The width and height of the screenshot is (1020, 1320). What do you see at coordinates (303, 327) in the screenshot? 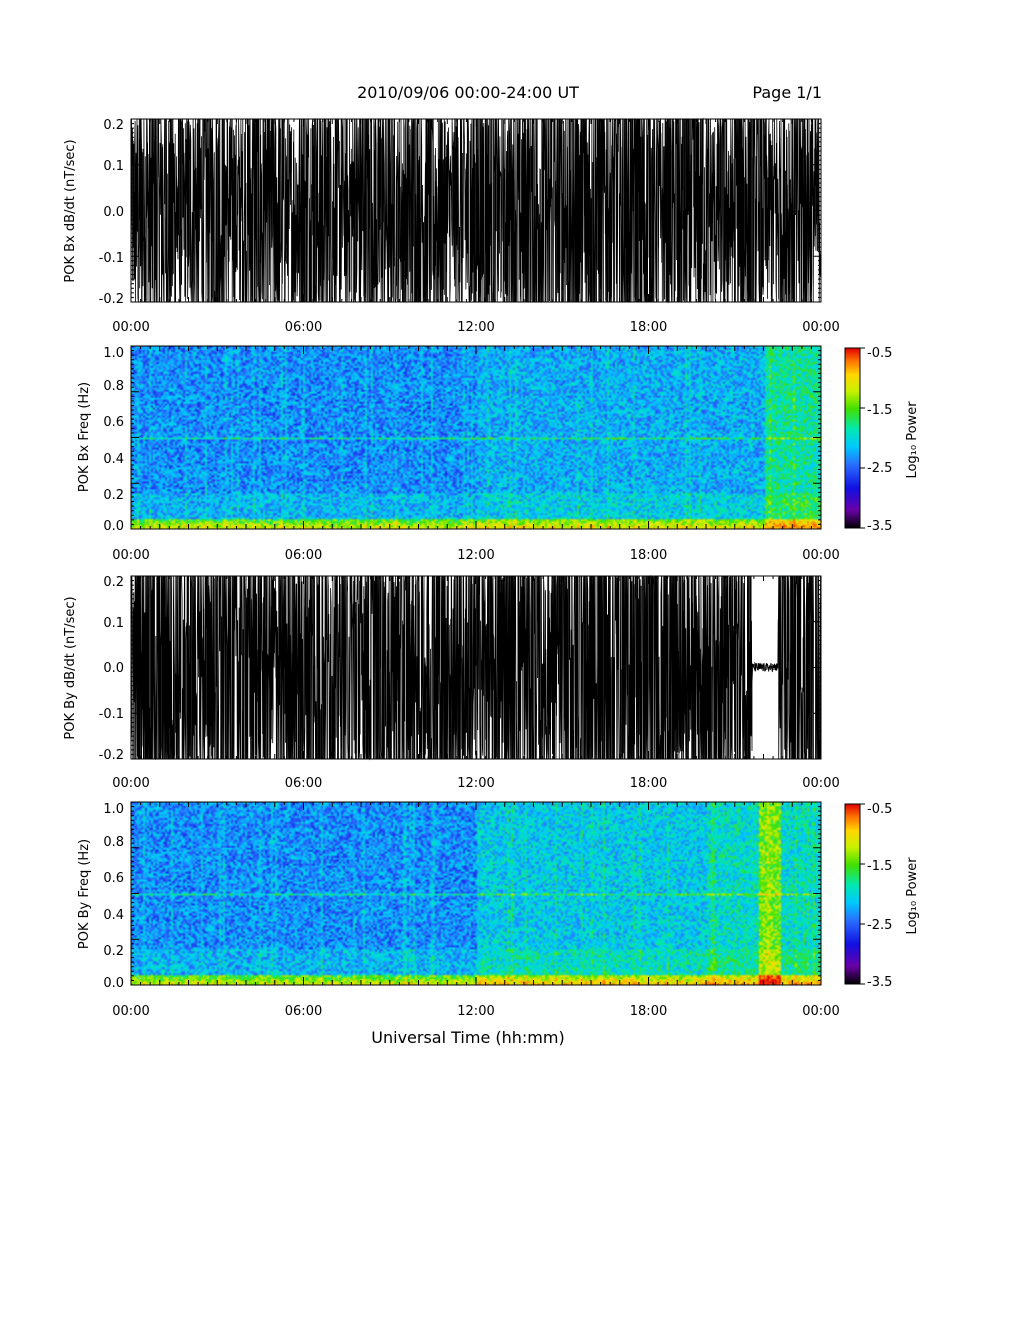
I see `bx-dbdt-xtick-label: 06:00` at bounding box center [303, 327].